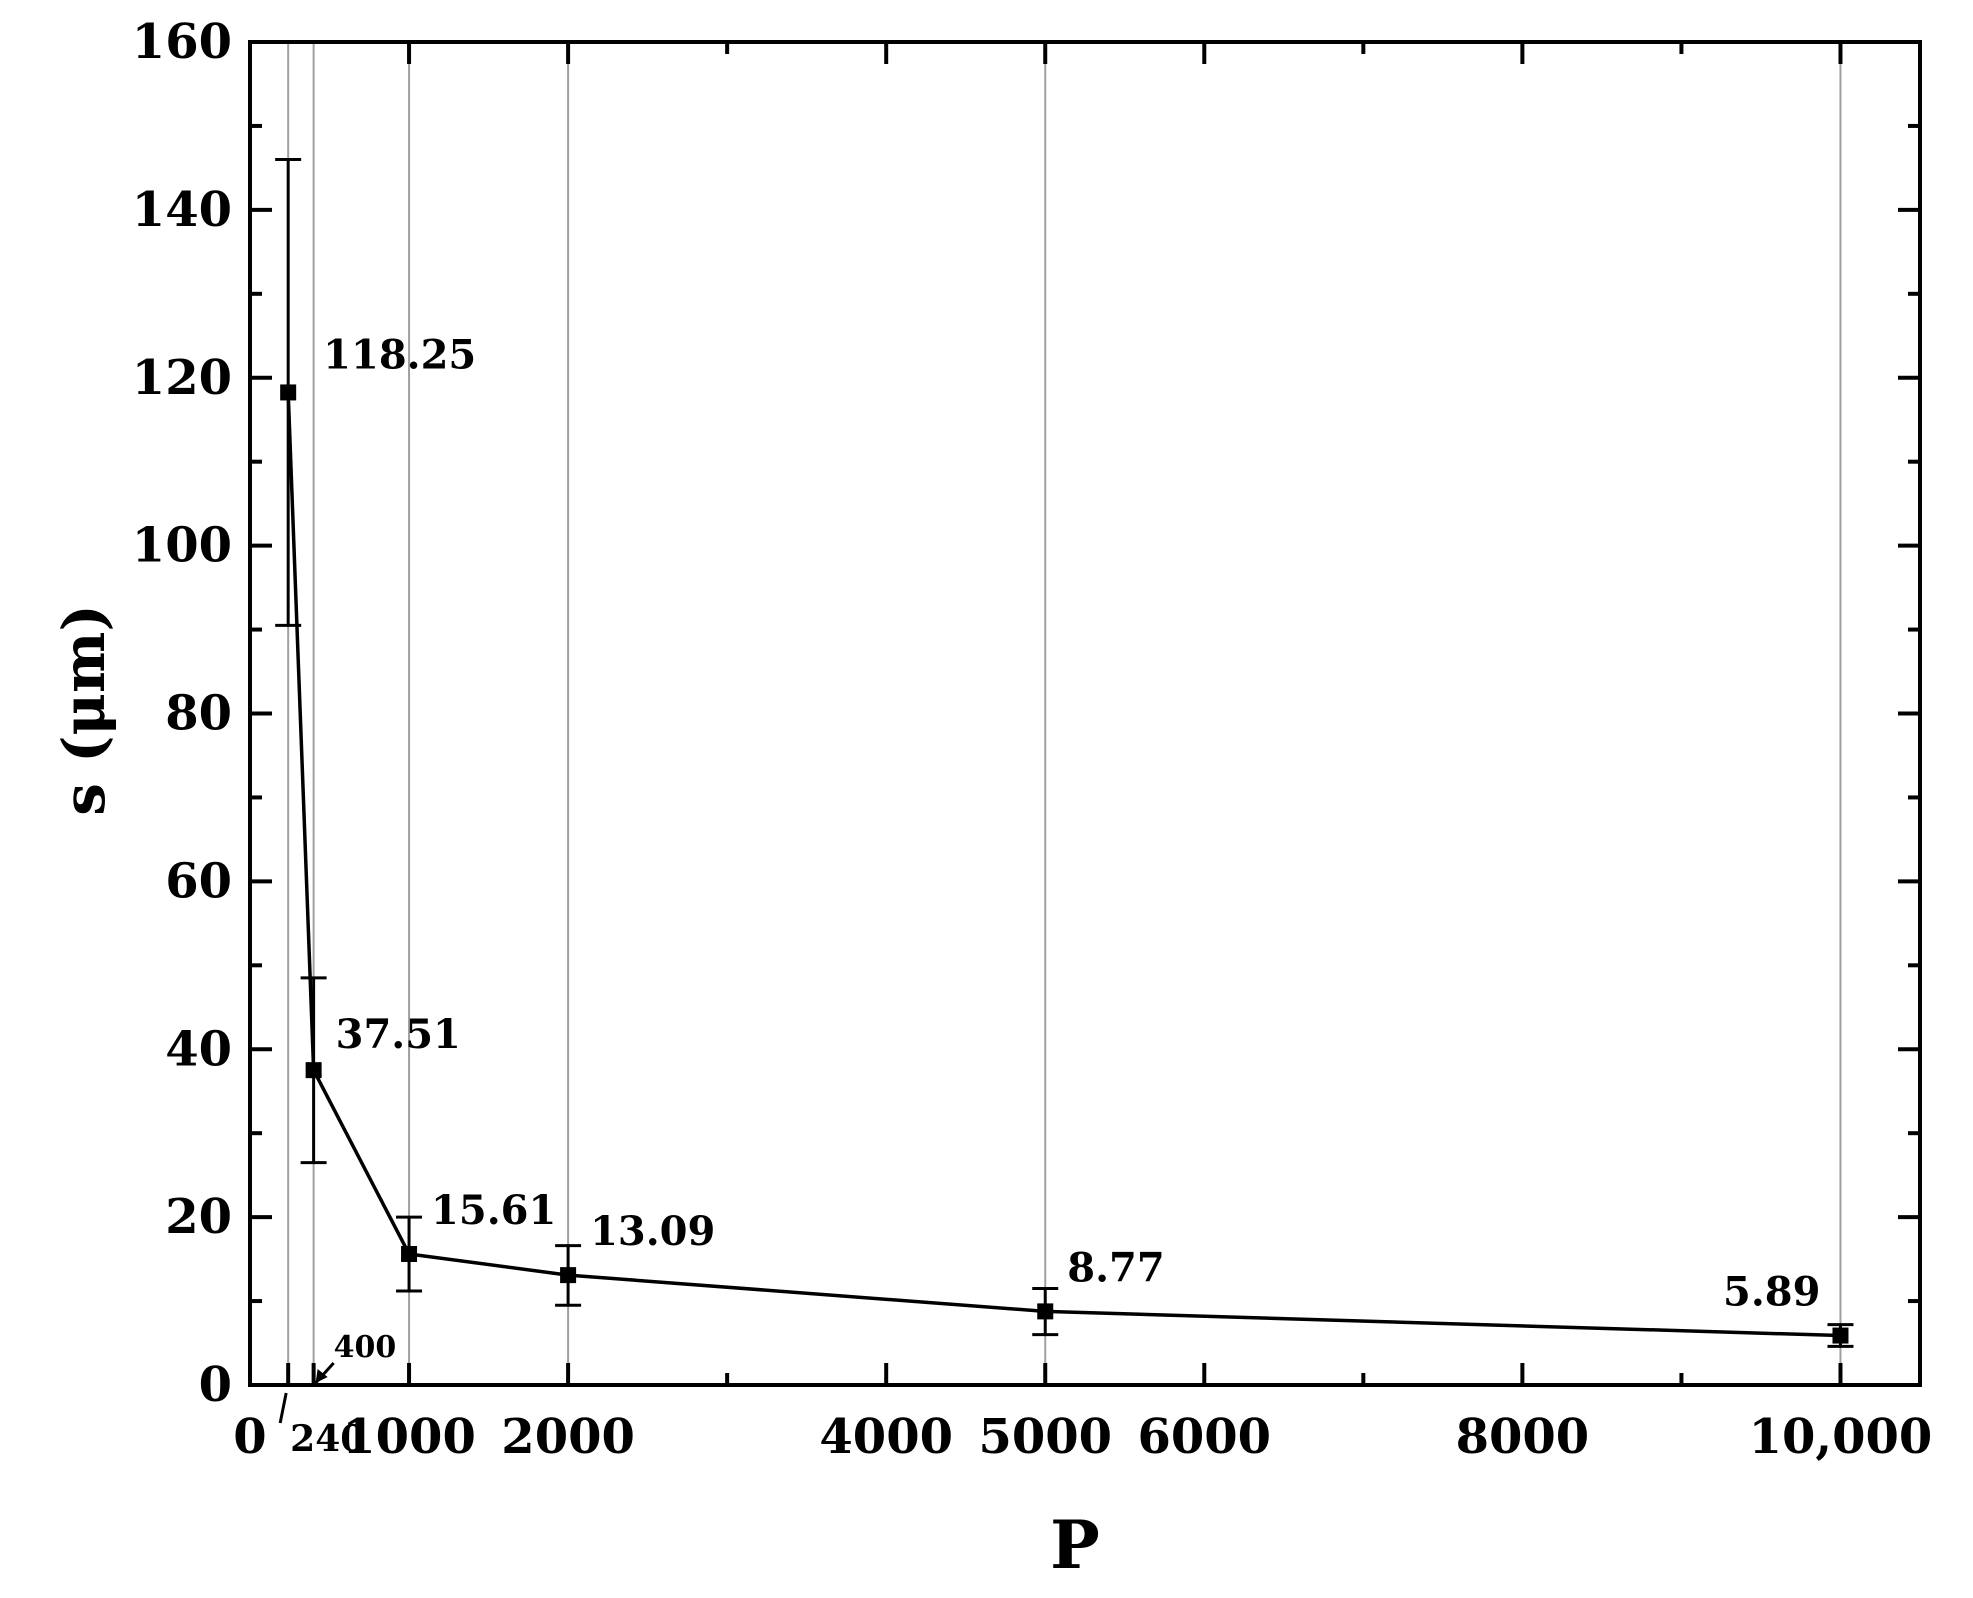 This screenshot has width=1973, height=1598. Describe the element at coordinates (84, 710) in the screenshot. I see `y-axis-title: s (μm)` at that location.